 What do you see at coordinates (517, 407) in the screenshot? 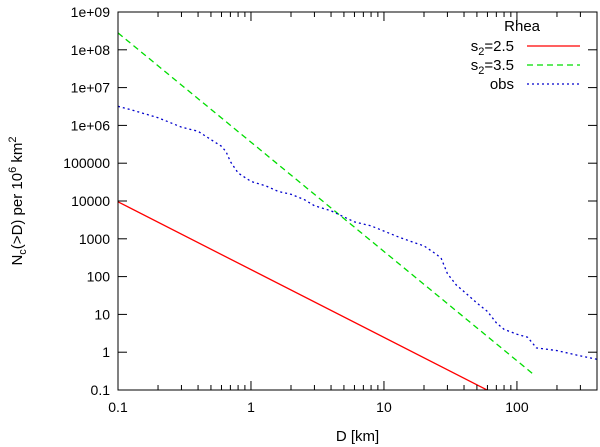
I see `x-tick-label: 100` at bounding box center [517, 407].